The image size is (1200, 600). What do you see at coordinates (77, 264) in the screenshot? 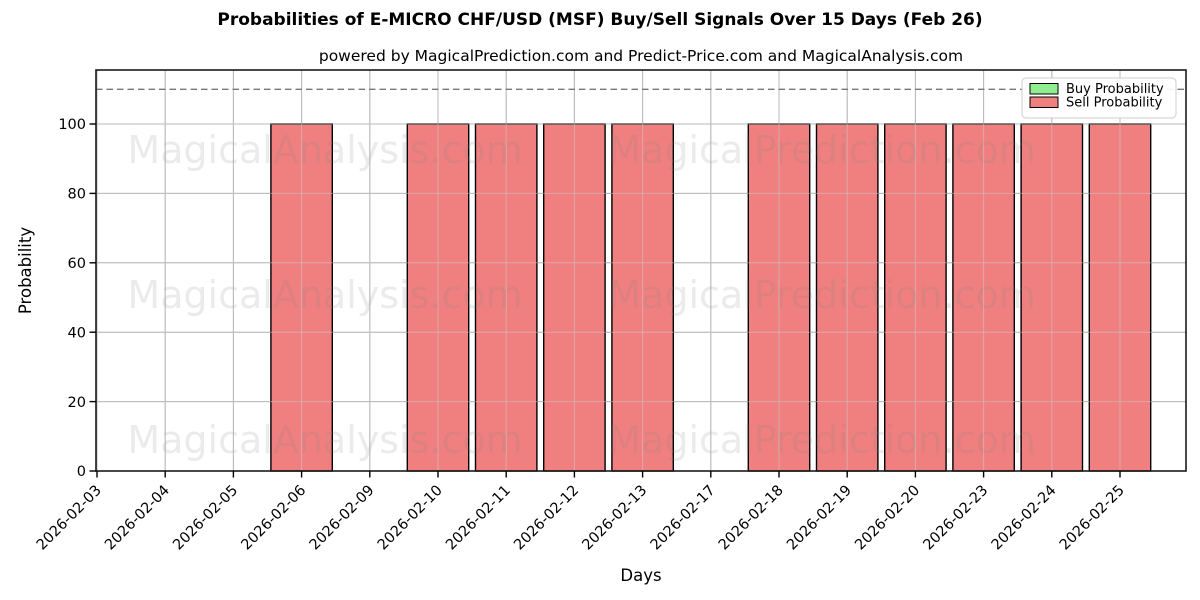
I see `y-tick-label: 60` at bounding box center [77, 264].